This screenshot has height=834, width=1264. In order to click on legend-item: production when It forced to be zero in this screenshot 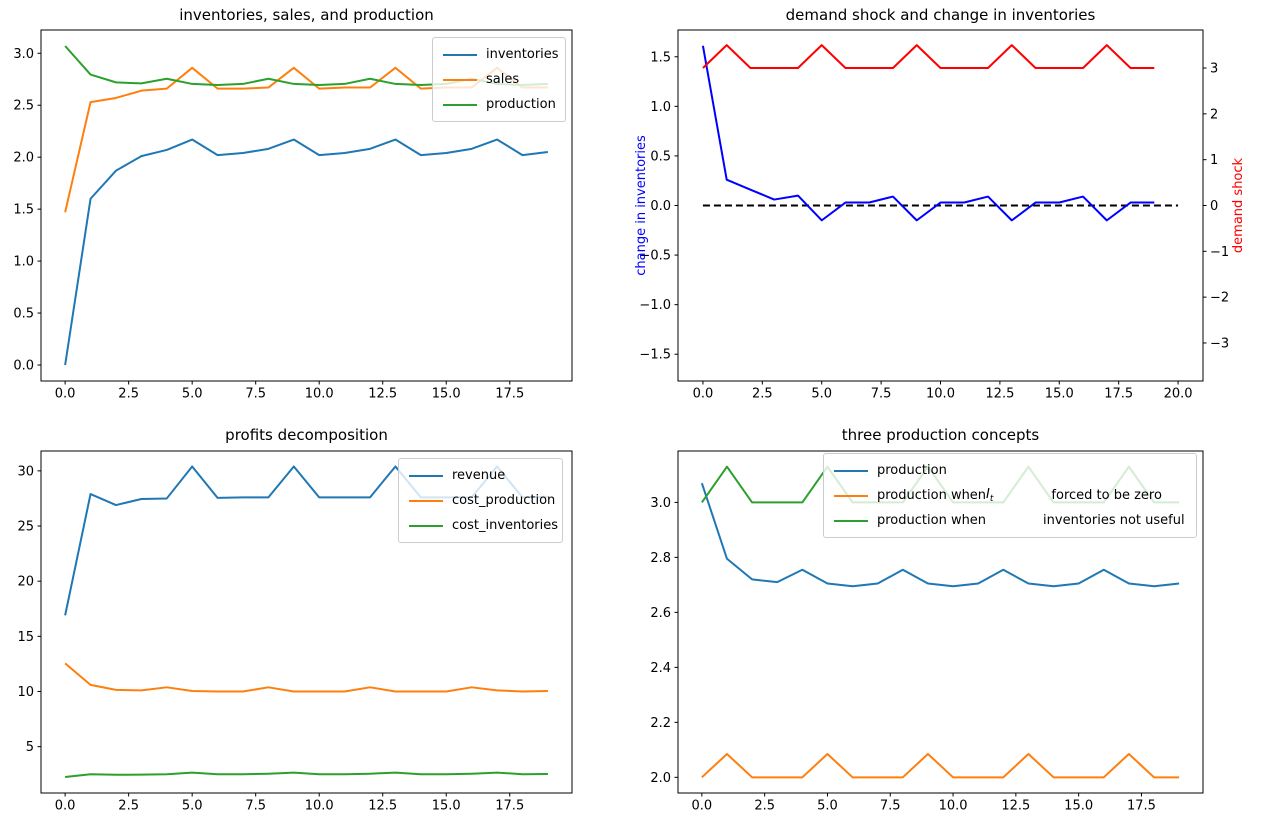, I will do `click(1010, 495)`.